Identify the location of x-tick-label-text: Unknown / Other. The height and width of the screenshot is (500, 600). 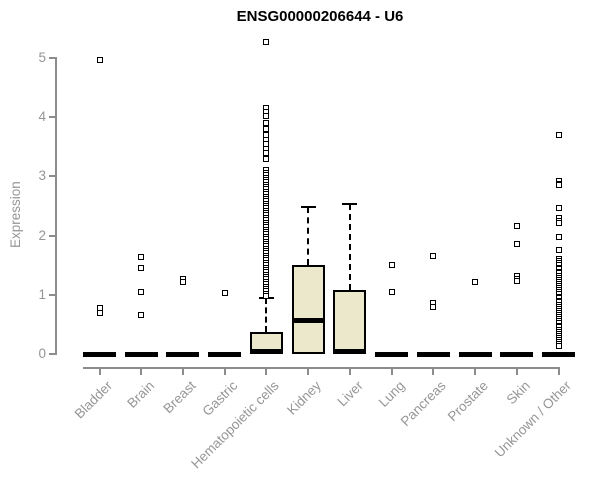
(533, 419).